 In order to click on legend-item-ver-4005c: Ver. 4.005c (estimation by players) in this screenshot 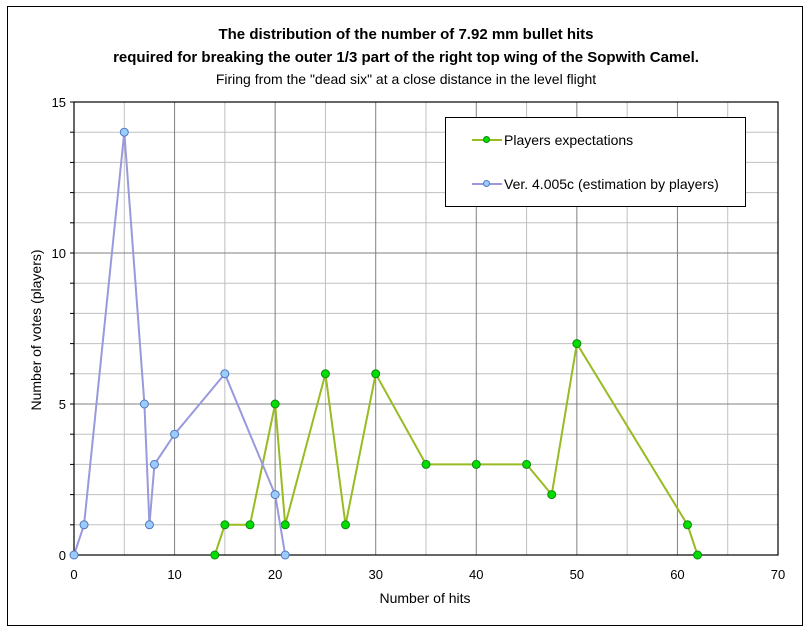, I will do `click(595, 184)`.